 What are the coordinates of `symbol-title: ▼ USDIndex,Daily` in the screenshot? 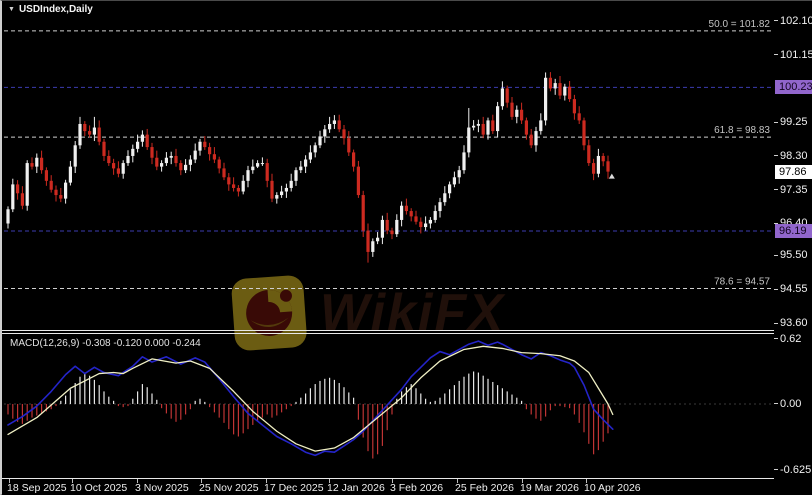 It's located at (50, 9).